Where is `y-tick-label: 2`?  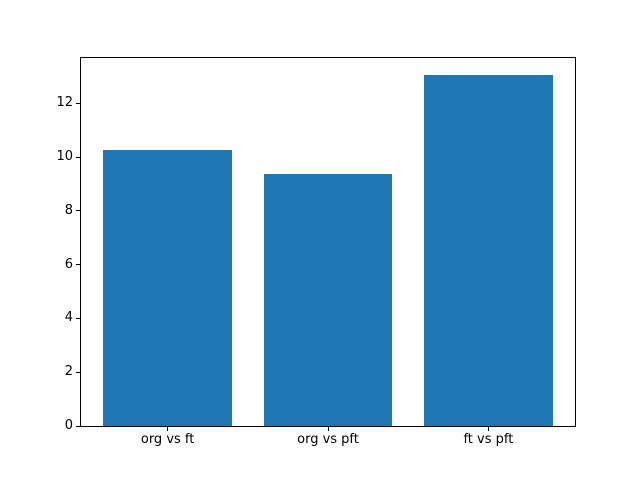
y-tick-label: 2 is located at coordinates (68, 372).